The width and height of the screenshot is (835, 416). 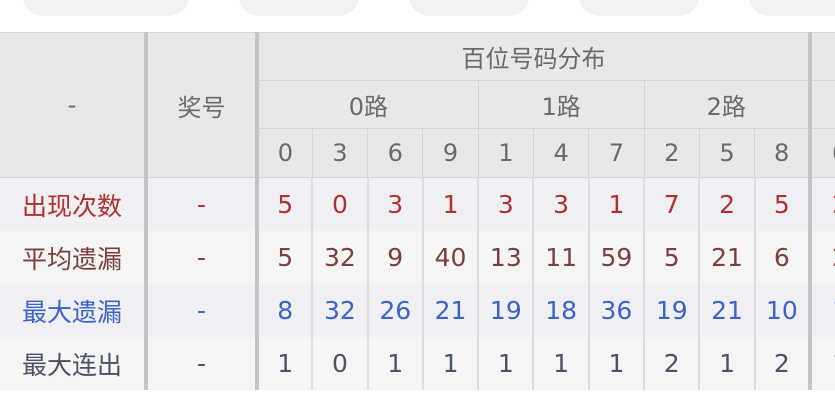 What do you see at coordinates (505, 153) in the screenshot?
I see `digit-header: 1` at bounding box center [505, 153].